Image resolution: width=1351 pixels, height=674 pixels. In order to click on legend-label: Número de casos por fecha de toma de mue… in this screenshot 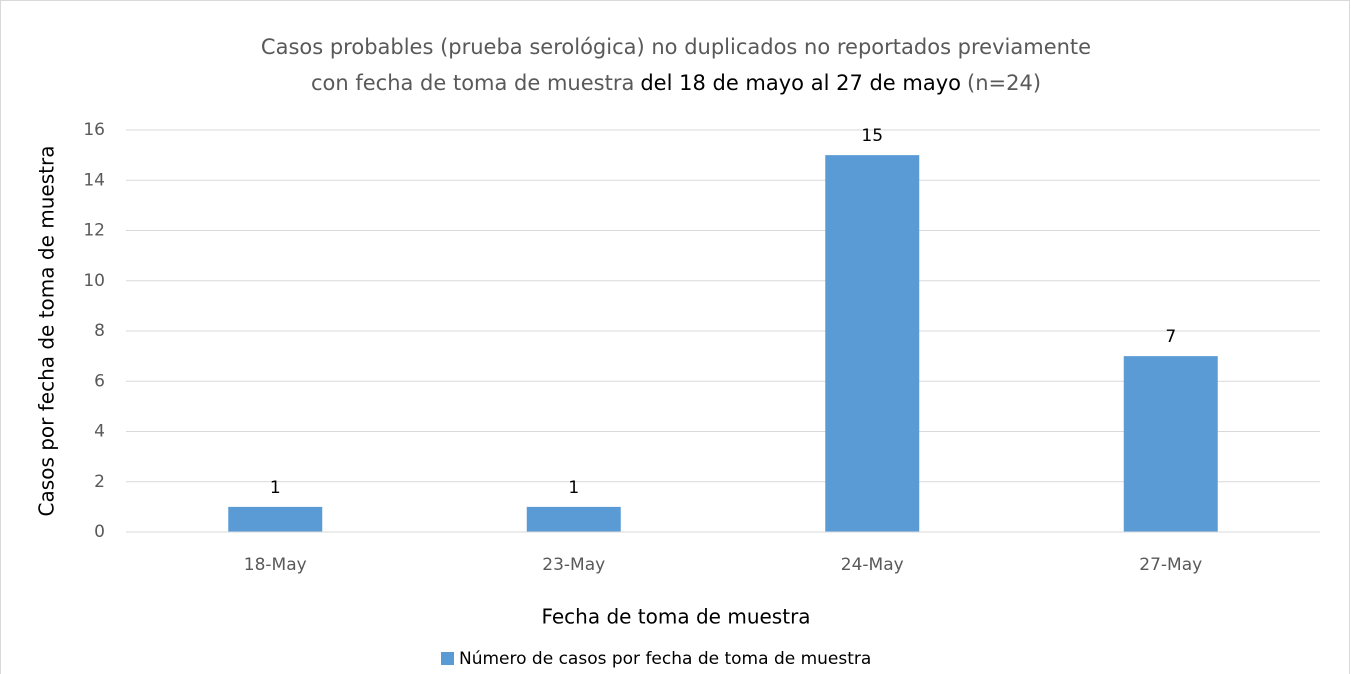, I will do `click(665, 659)`.